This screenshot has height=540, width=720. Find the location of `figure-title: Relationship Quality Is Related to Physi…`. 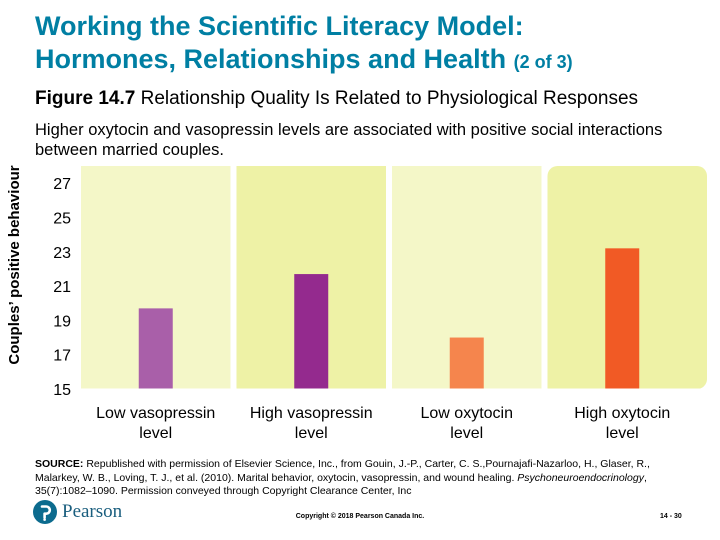

figure-title: Relationship Quality Is Related to Physi… is located at coordinates (389, 98).